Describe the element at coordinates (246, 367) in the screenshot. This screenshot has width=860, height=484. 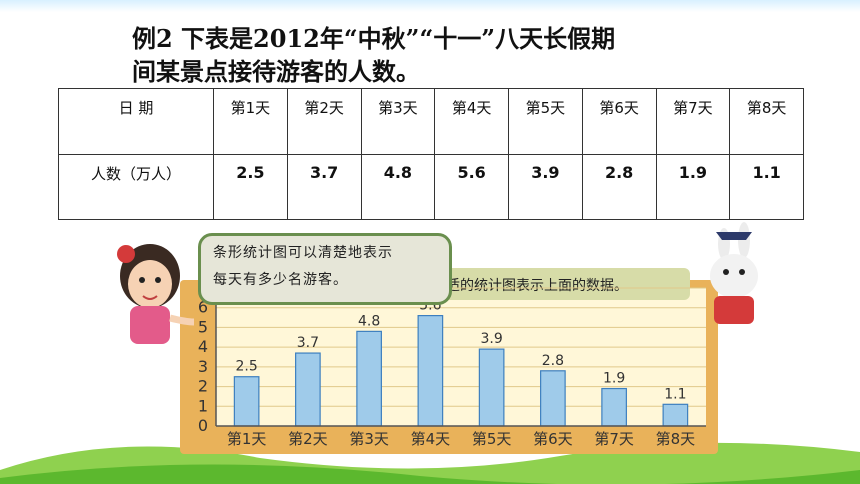
I see `value-label: 2.5` at that location.